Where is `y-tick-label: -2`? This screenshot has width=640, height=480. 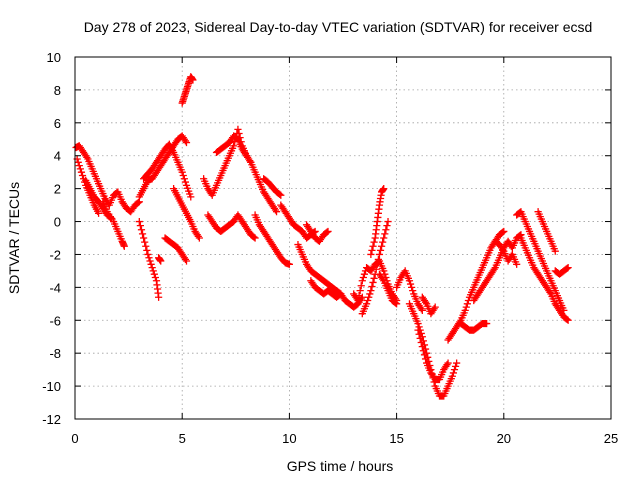 y-tick-label: -2 is located at coordinates (55, 254).